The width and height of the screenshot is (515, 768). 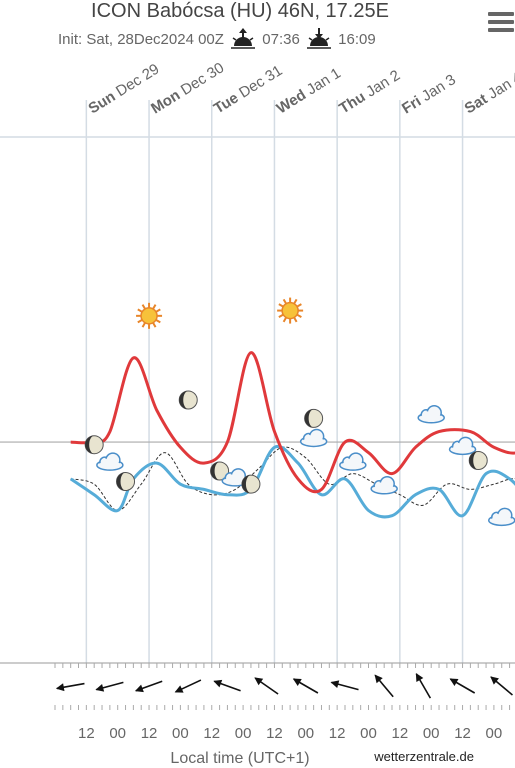 I want to click on init-info: Init: Sat, 28Dec2024 00Z 07:36 16:09, so click(x=217, y=39).